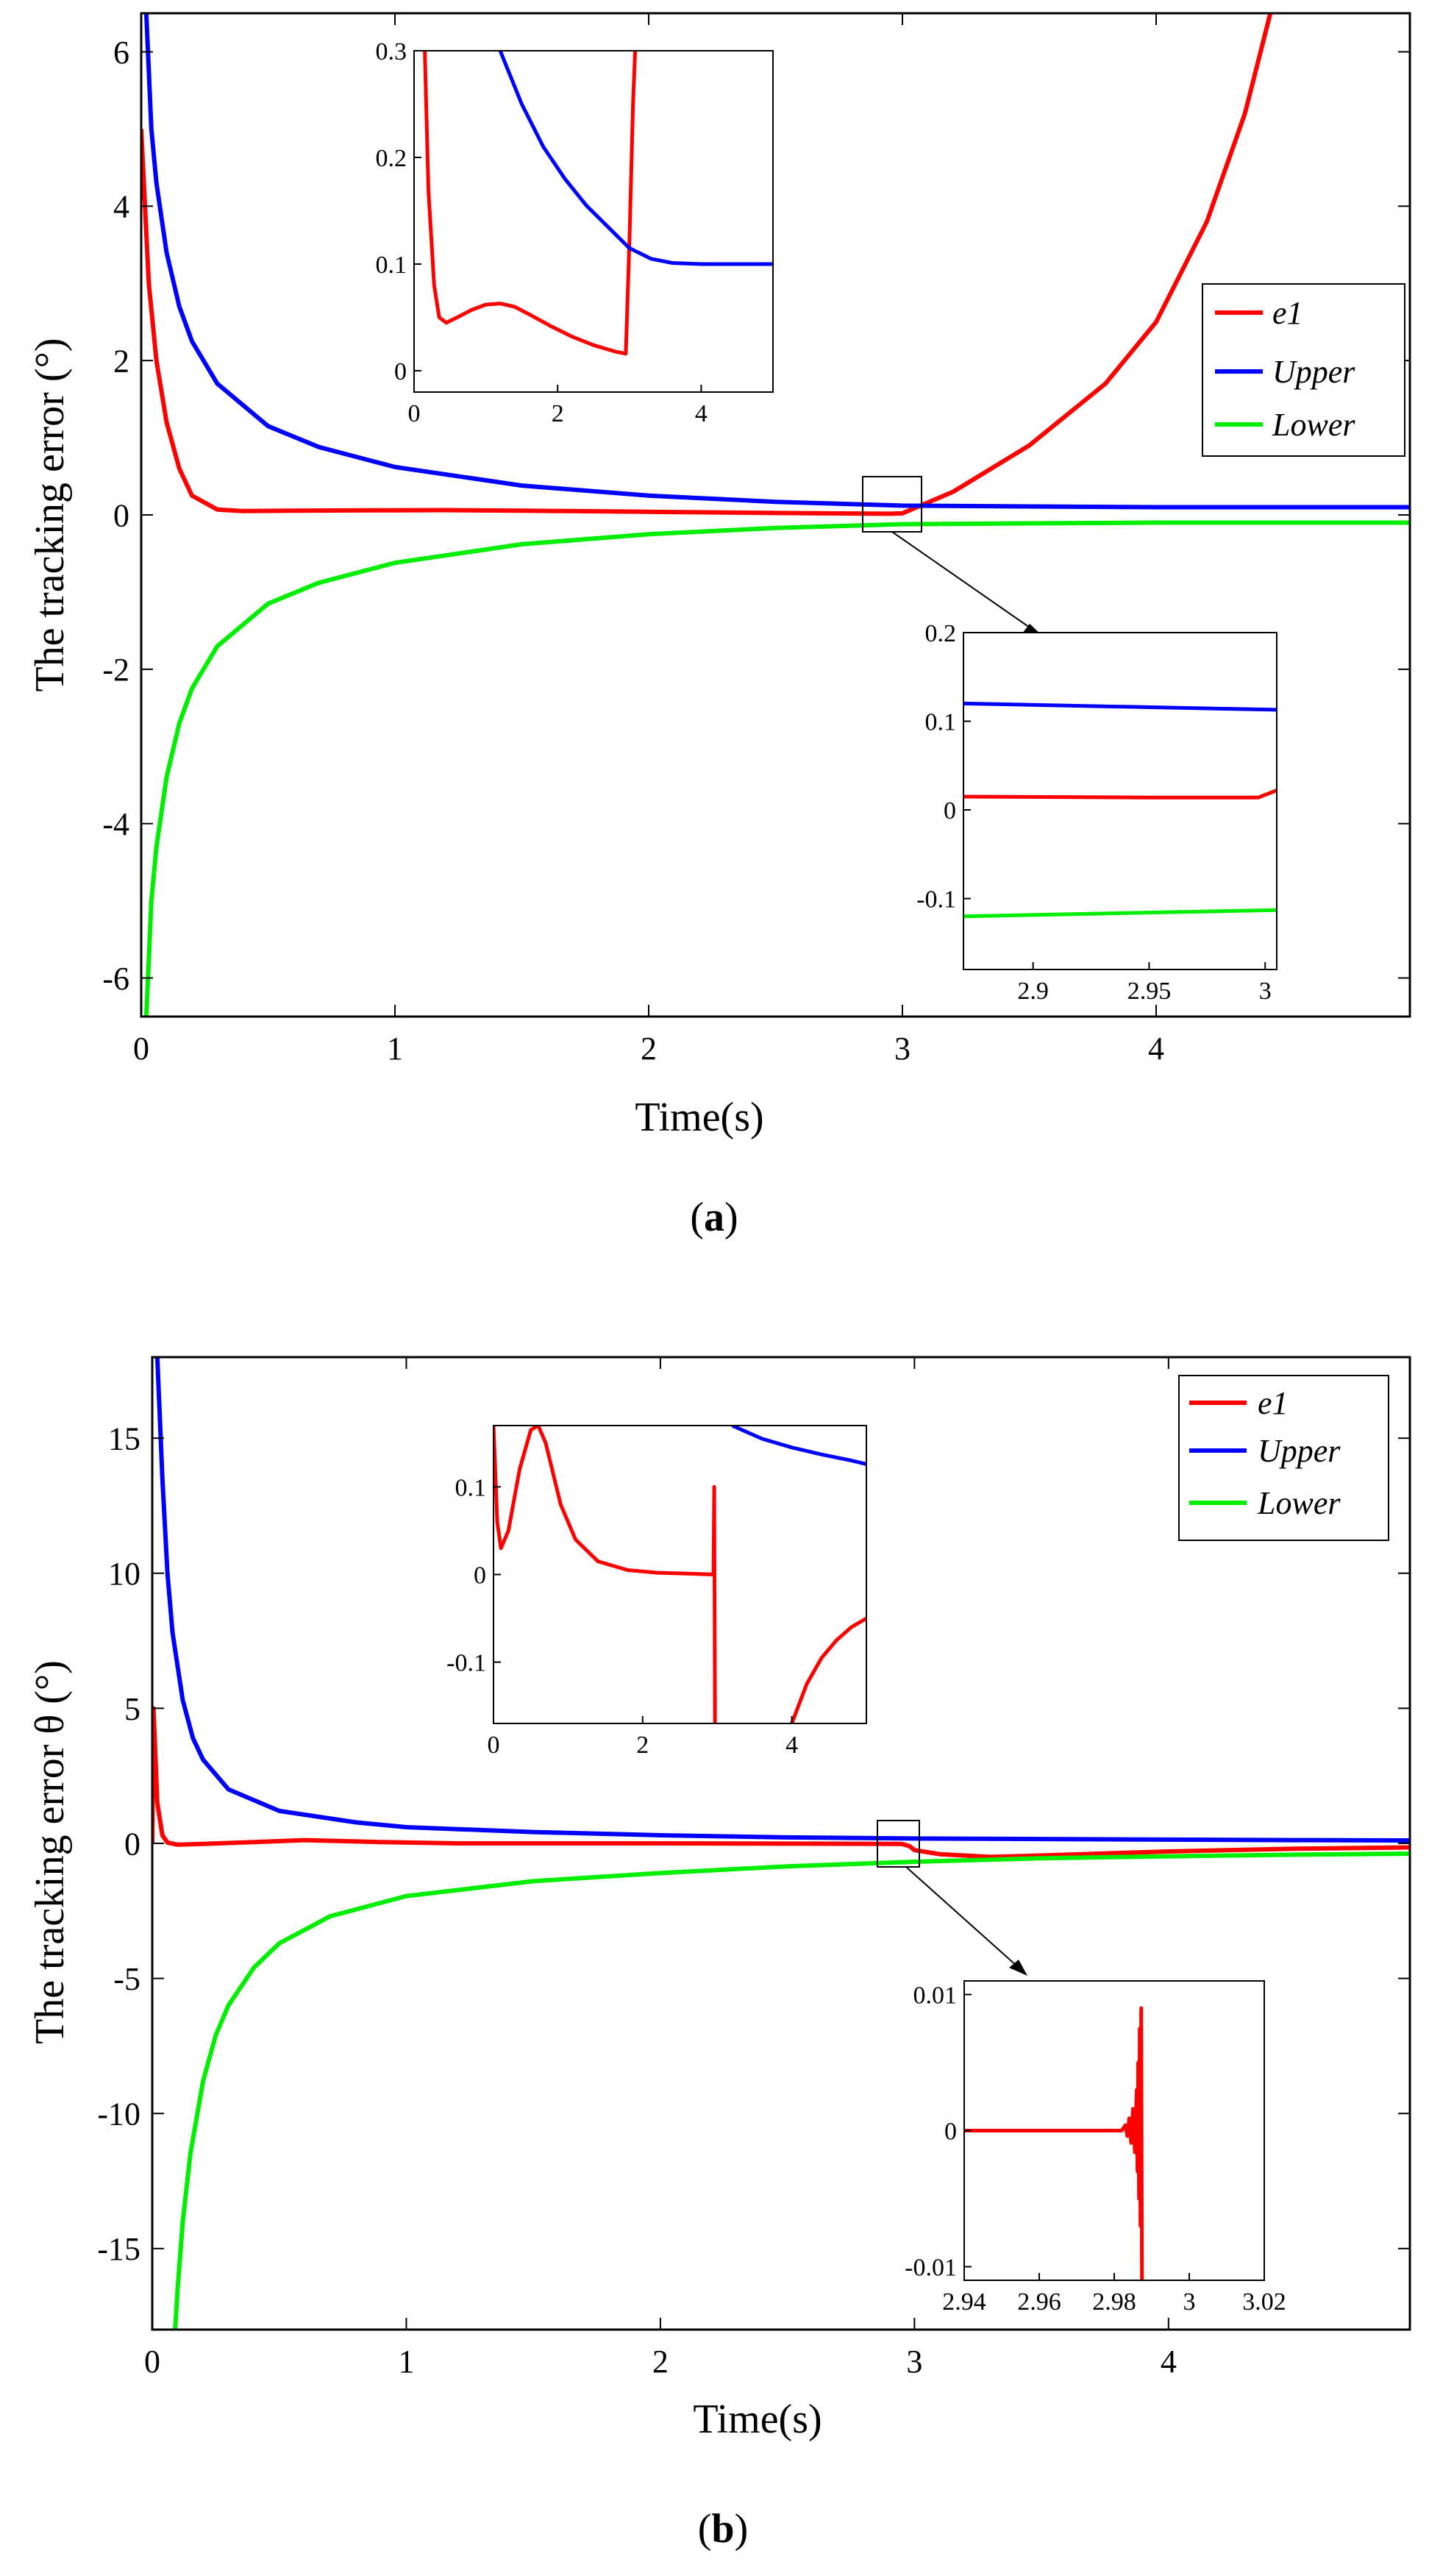 The image size is (1429, 2576). What do you see at coordinates (961, 1916) in the screenshot?
I see `panel-b-zoom-arrow` at bounding box center [961, 1916].